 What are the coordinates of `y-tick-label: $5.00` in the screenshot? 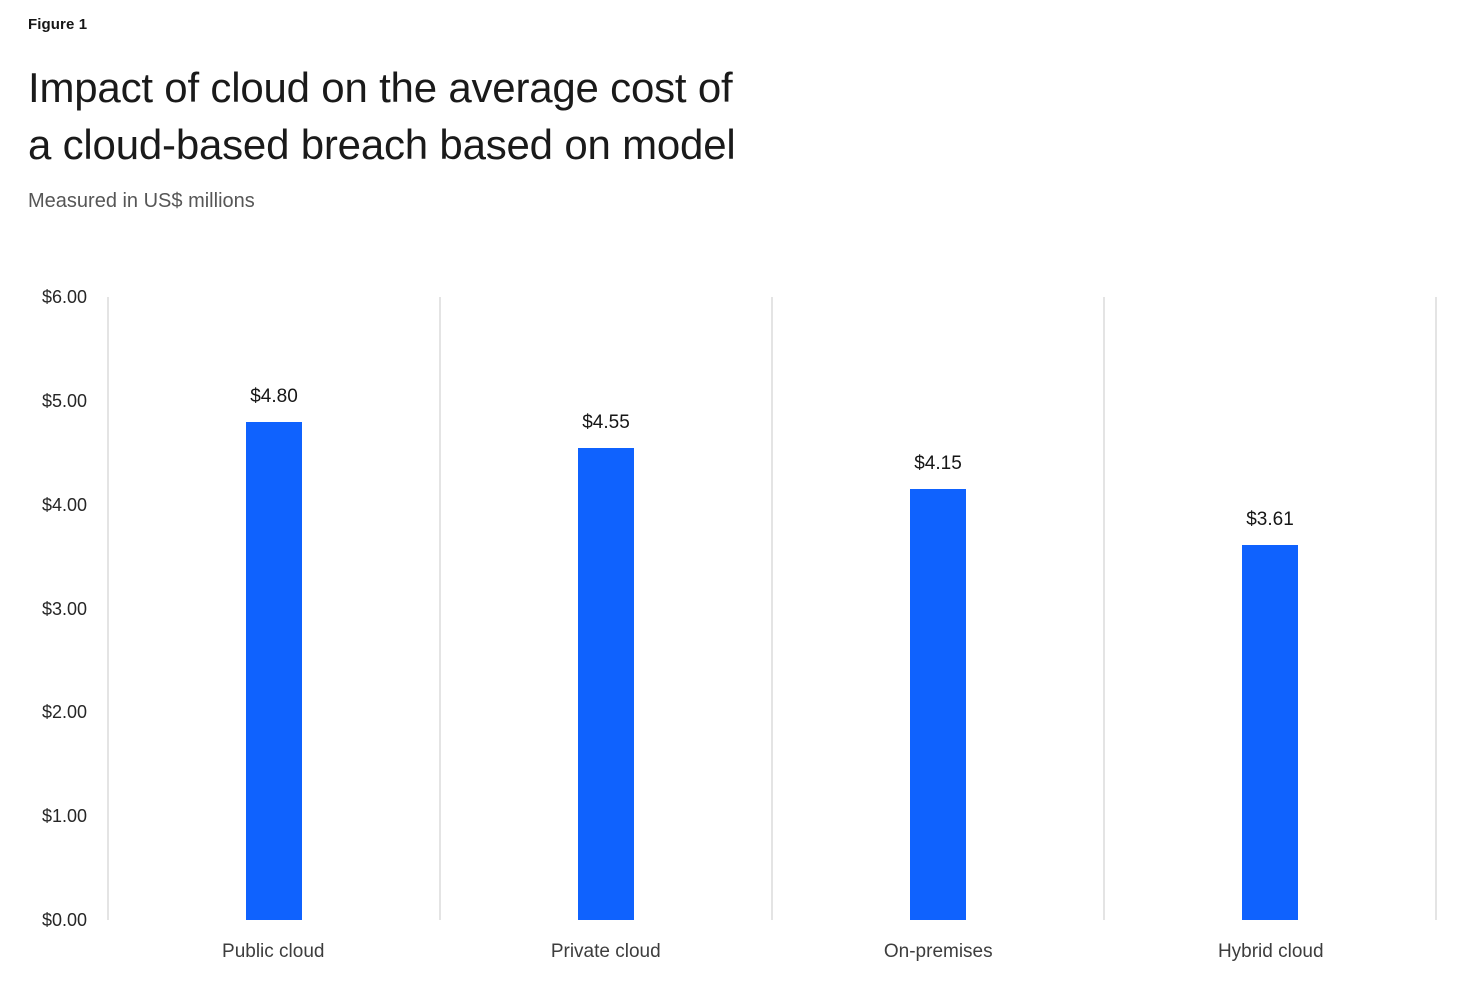 It's located at (64, 400).